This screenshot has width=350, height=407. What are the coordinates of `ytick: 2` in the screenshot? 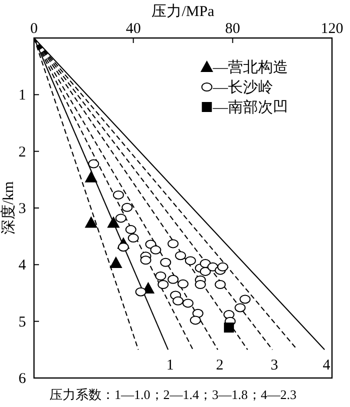 It's located at (22, 152).